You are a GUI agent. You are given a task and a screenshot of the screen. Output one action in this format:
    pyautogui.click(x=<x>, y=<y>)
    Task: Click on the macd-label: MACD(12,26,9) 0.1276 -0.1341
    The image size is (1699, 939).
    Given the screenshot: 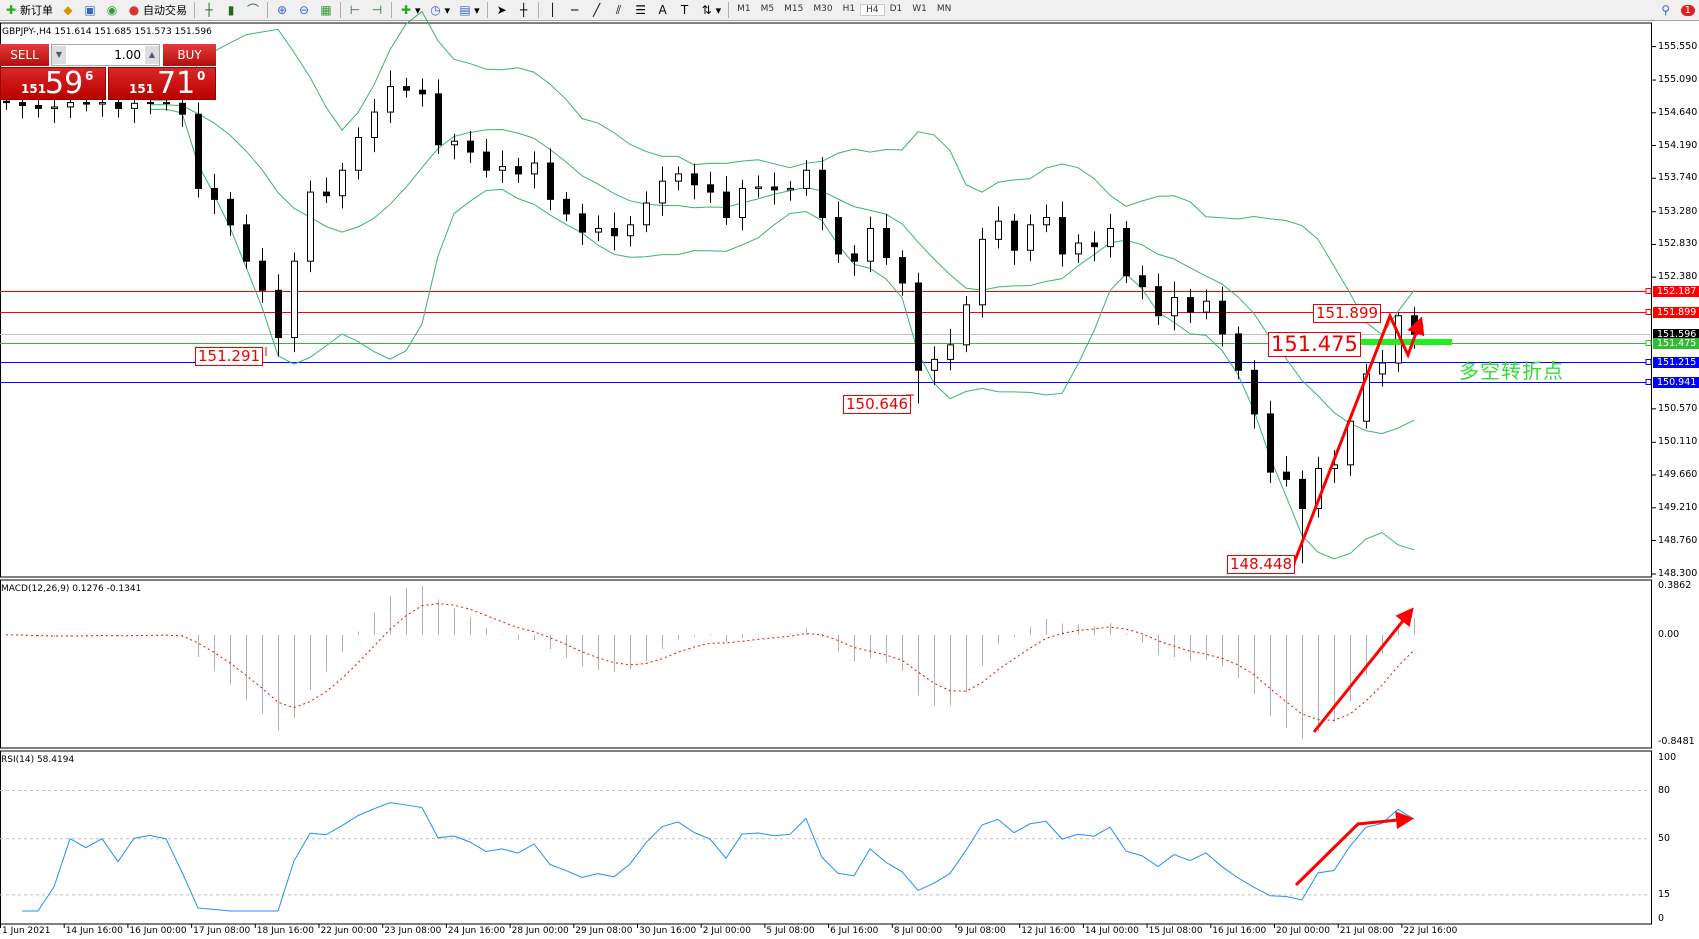 What is the action you would take?
    pyautogui.click(x=71, y=589)
    